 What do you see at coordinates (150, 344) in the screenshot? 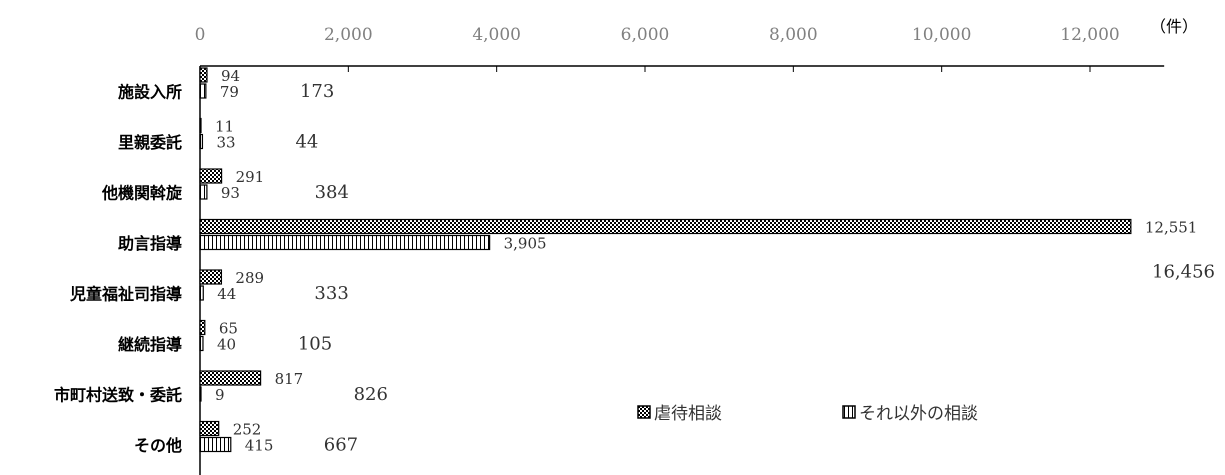
I see `category-label: 継続指導` at bounding box center [150, 344].